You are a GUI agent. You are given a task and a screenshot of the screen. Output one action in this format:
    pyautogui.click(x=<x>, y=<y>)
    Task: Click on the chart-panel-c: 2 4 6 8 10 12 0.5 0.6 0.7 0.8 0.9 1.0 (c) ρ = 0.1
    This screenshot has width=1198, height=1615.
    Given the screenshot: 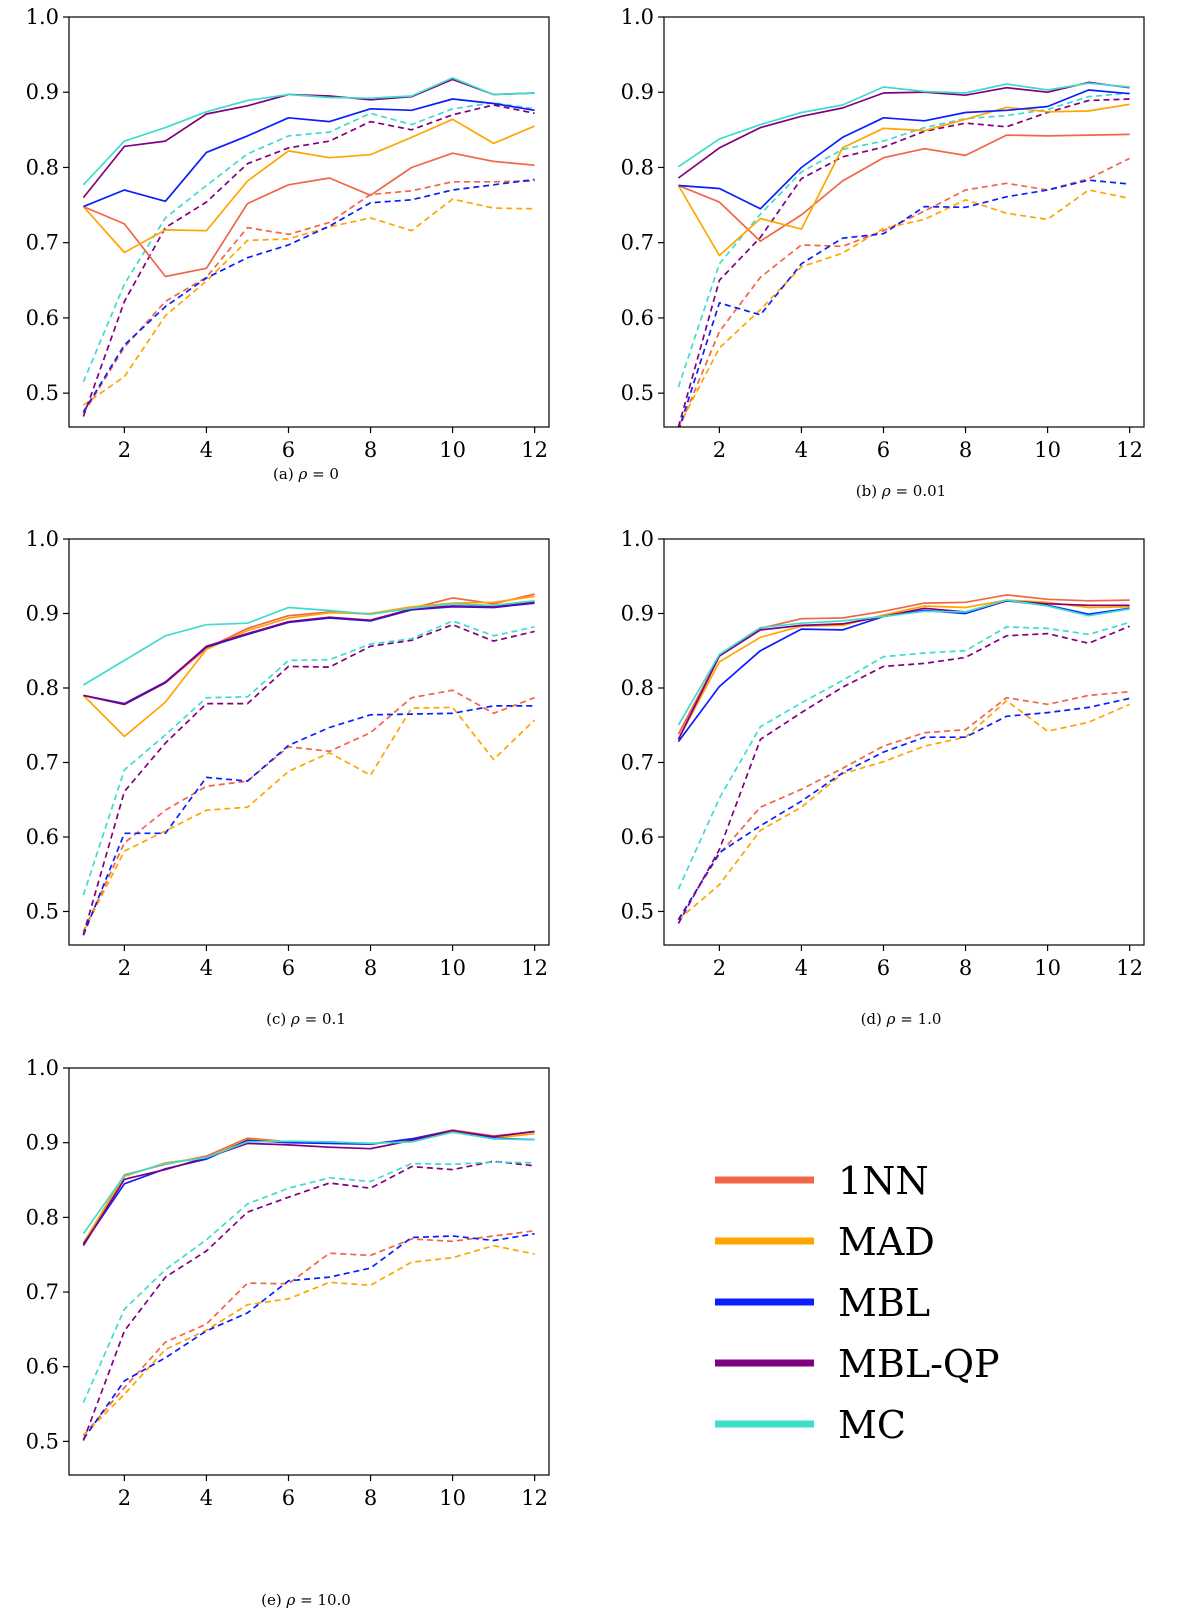 What is the action you would take?
    pyautogui.click(x=288, y=777)
    